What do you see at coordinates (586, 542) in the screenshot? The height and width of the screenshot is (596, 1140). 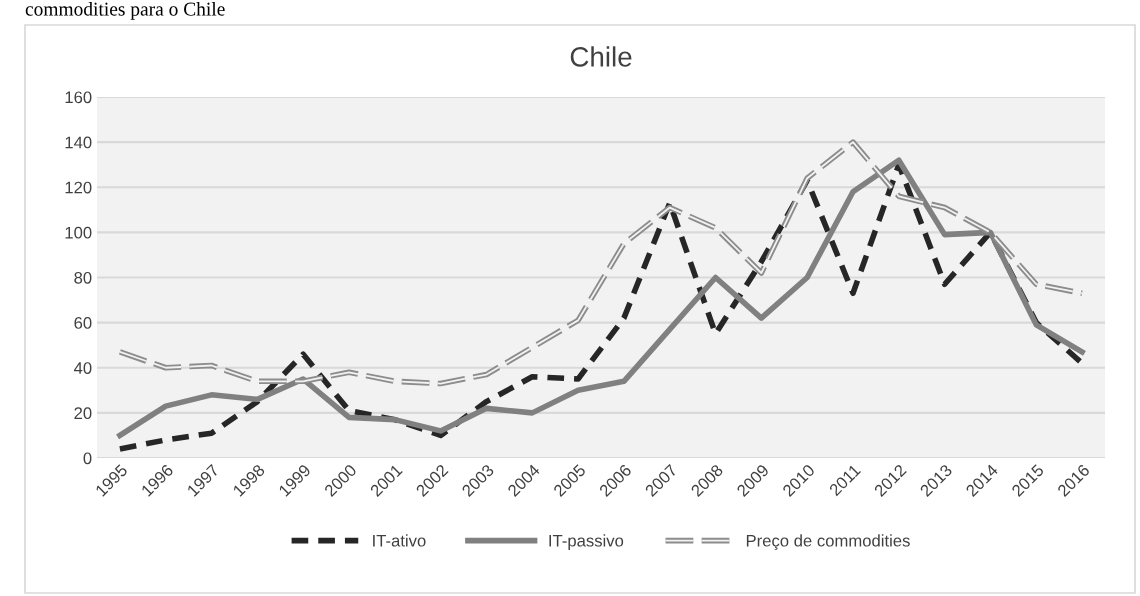 I see `legend-label: IT-passivo` at bounding box center [586, 542].